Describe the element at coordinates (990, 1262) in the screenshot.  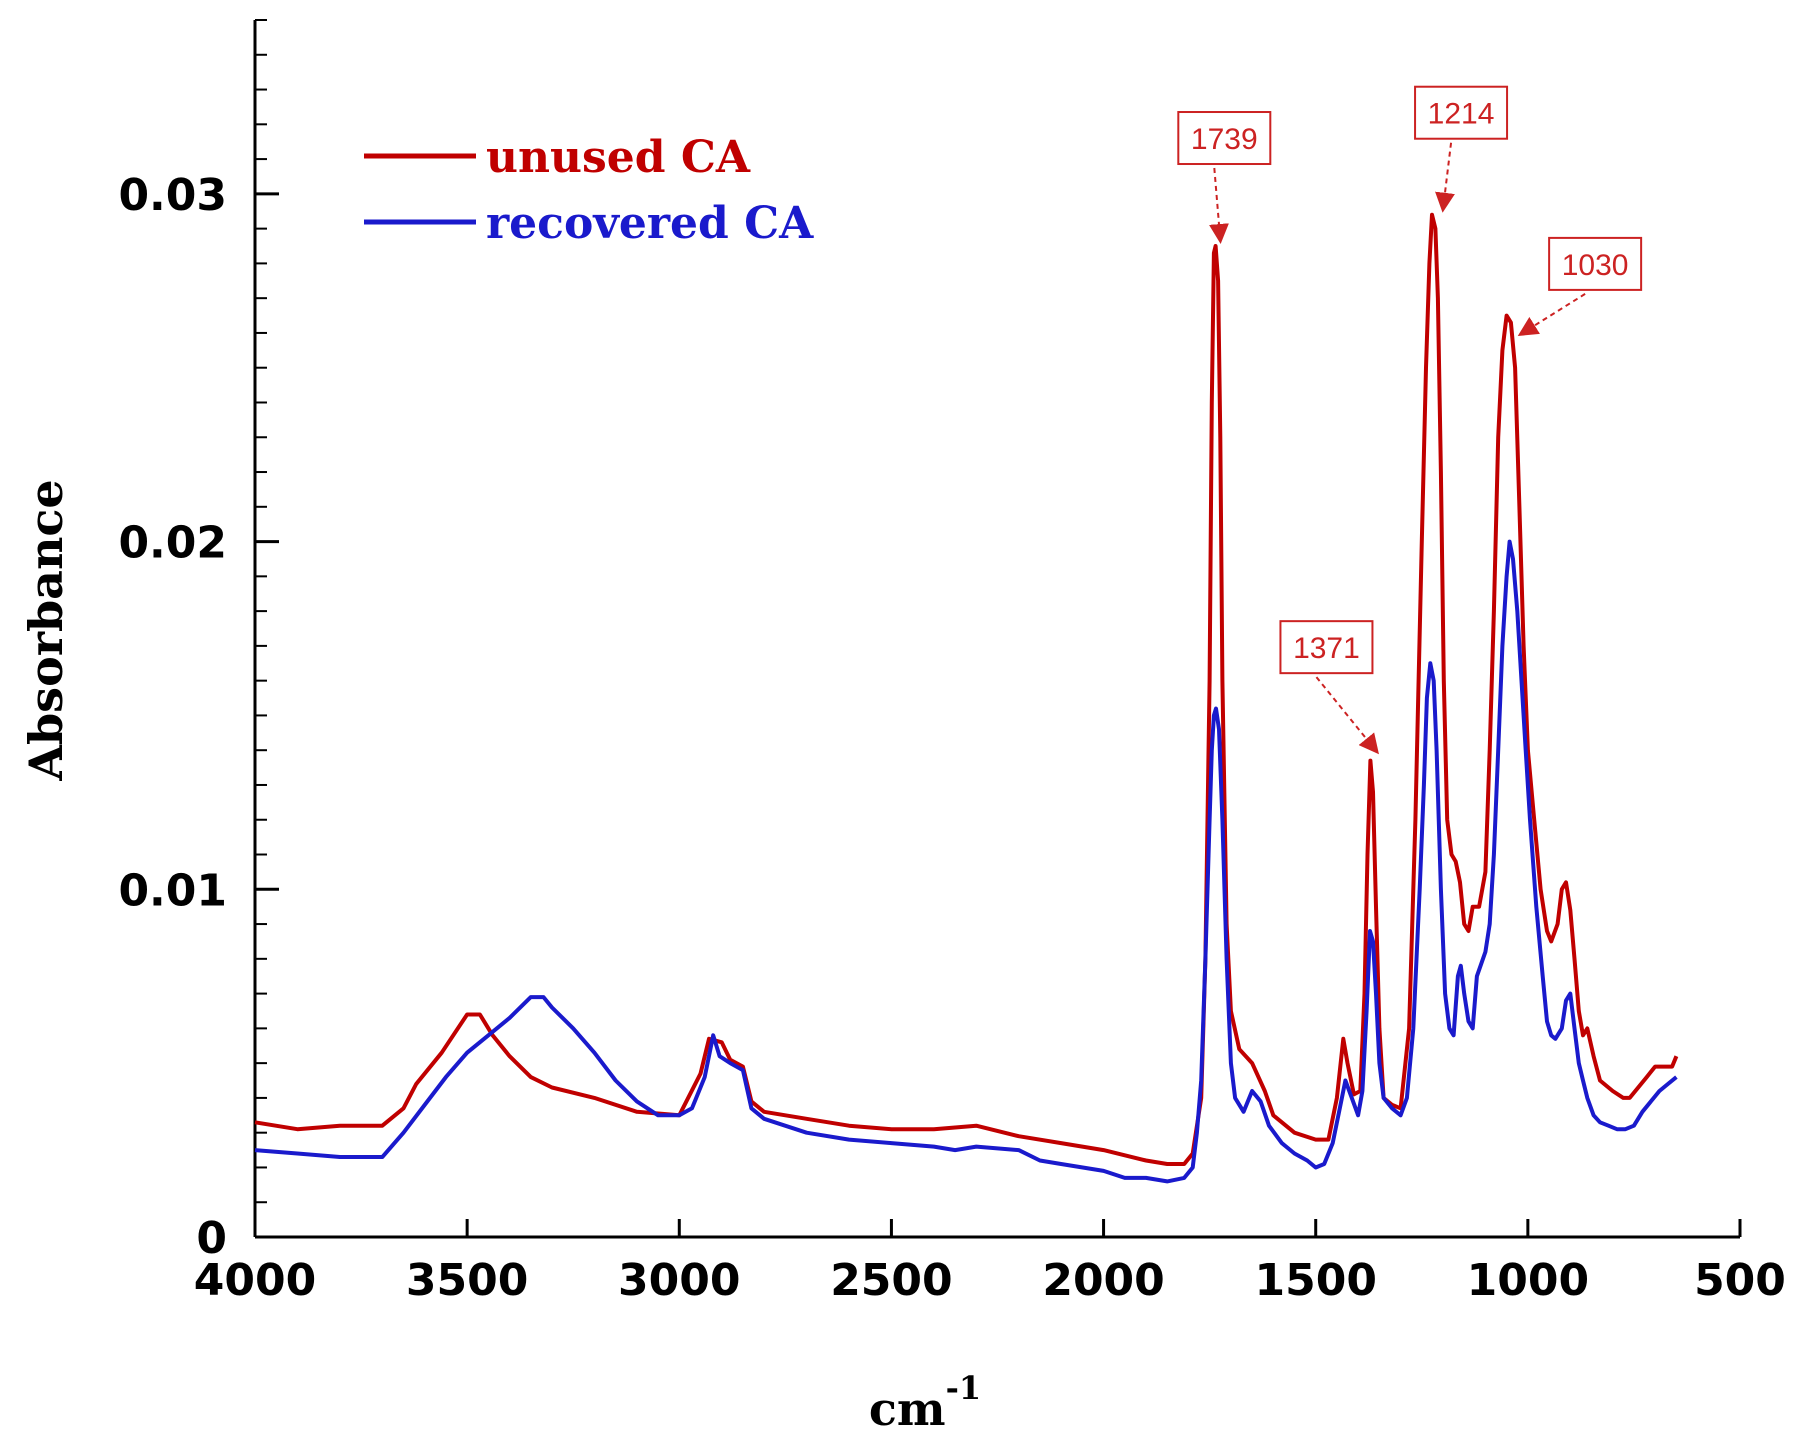
I see `x-tick-group: 4000 3500 3000 2500 2000 1500 1000 500` at that location.